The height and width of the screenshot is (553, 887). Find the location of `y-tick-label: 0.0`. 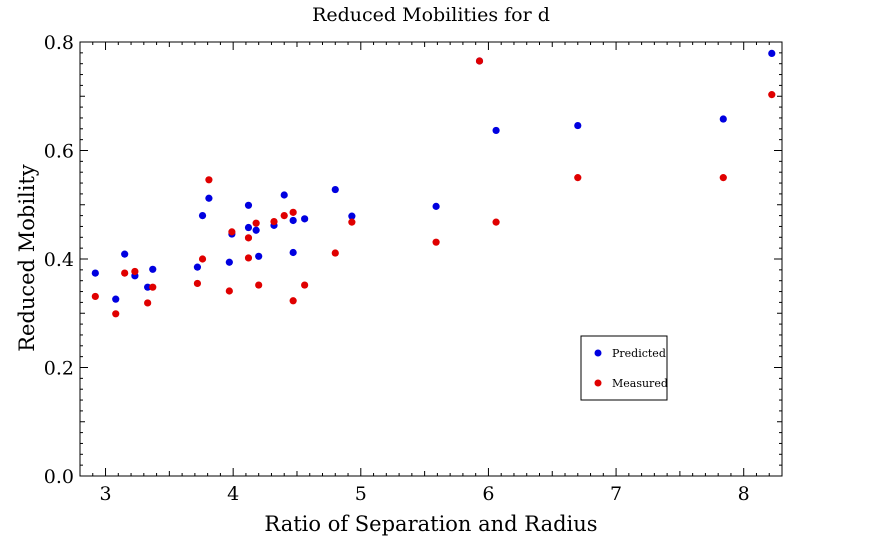

y-tick-label: 0.0 is located at coordinates (59, 477).